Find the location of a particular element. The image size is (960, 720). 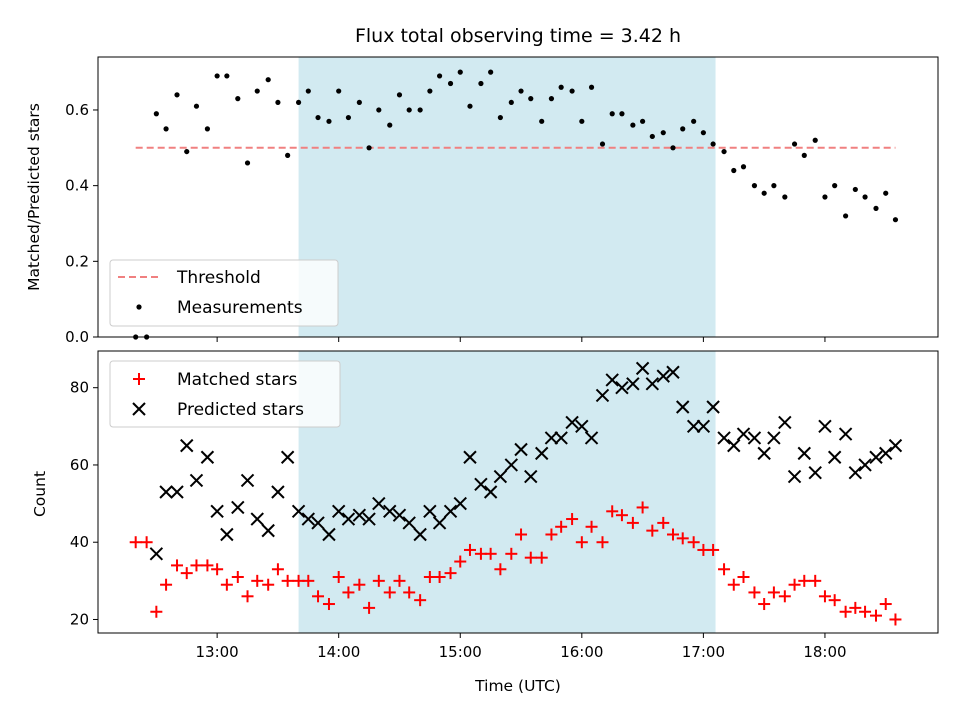

top-y-axis-label: Matched/Predicted stars is located at coordinates (34, 197).